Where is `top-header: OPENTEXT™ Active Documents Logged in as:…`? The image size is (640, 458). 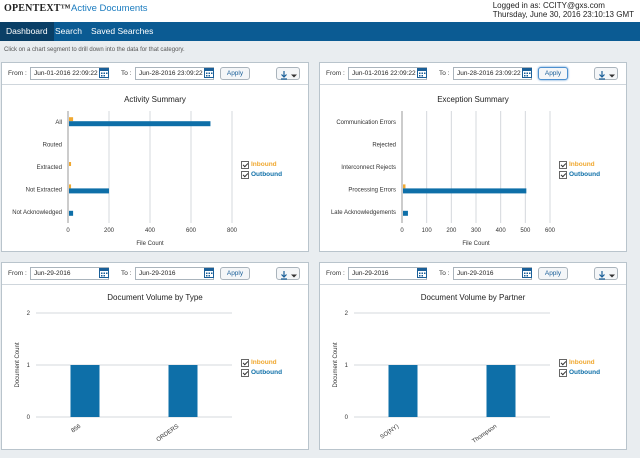
top-header: OPENTEXT™ Active Documents Logged in as:… is located at coordinates (320, 11).